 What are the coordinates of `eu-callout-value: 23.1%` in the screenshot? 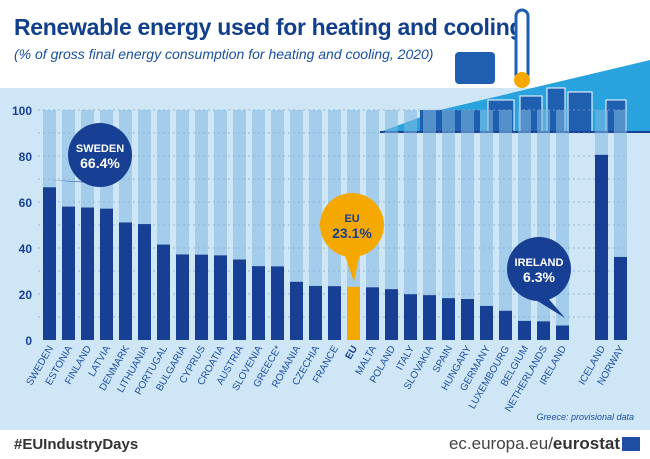 It's located at (352, 233).